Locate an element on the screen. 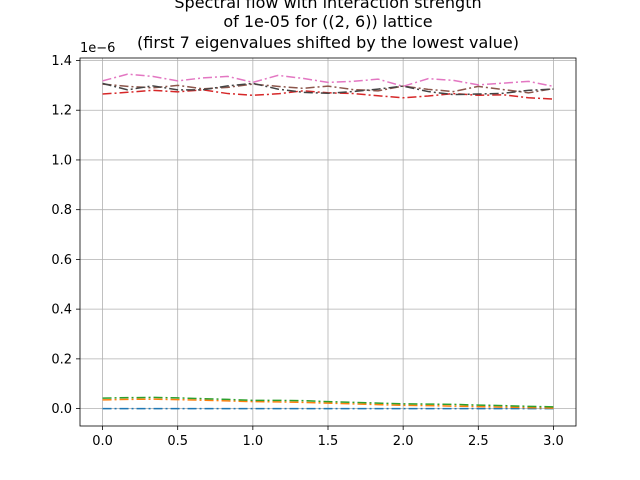 The image size is (640, 480). x-tick-label-0: 0.0 is located at coordinates (102, 441).